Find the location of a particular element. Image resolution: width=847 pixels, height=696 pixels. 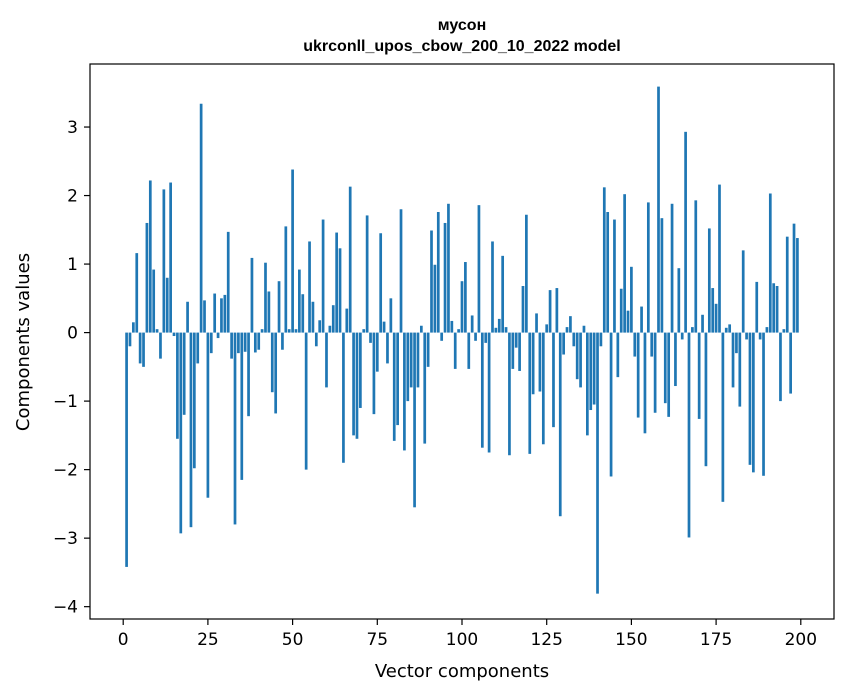

y-tick-label: −1 is located at coordinates (65, 402).